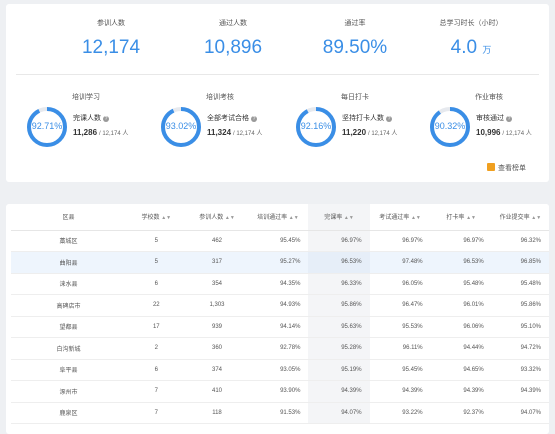  What do you see at coordinates (247, 127) in the screenshot?
I see `ring-meta: 全部考试合格? 11,324 / 12,174 人` at bounding box center [247, 127].